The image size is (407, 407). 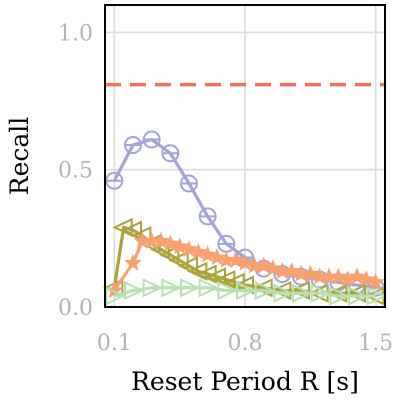 I want to click on x-tick-label: 1.5, so click(x=375, y=343).